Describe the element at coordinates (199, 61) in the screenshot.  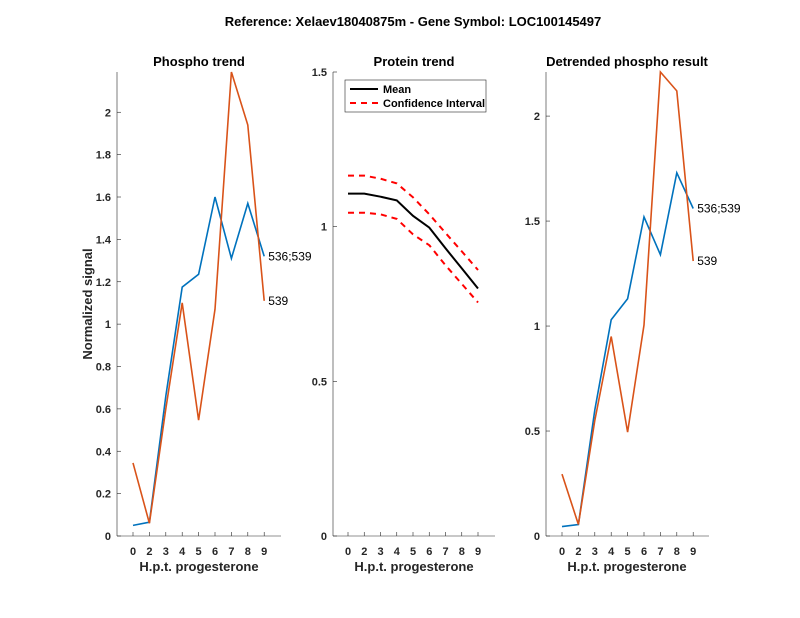
I see `panel-title: Phospho trend` at that location.